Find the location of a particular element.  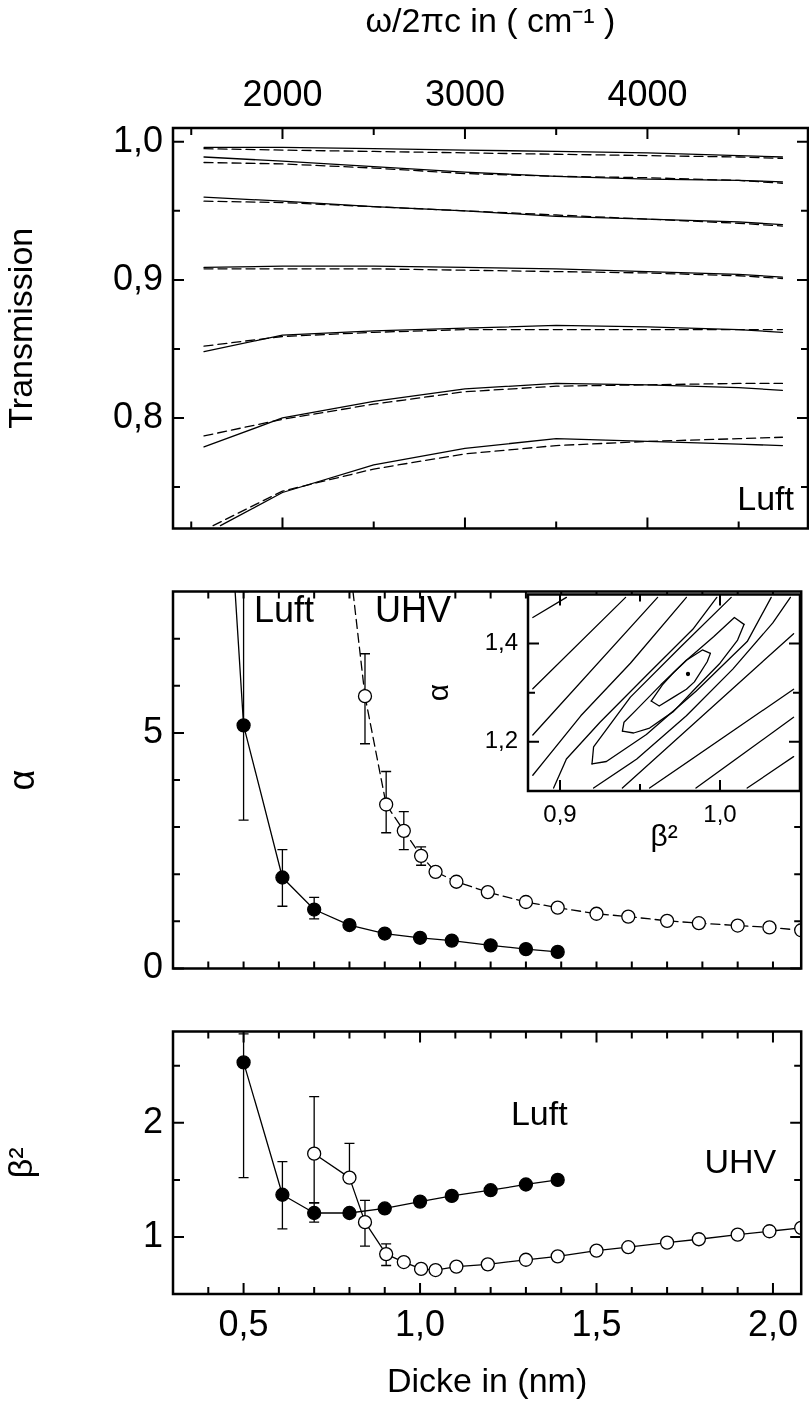

y-axis-title: Transmission is located at coordinates (19, 328).